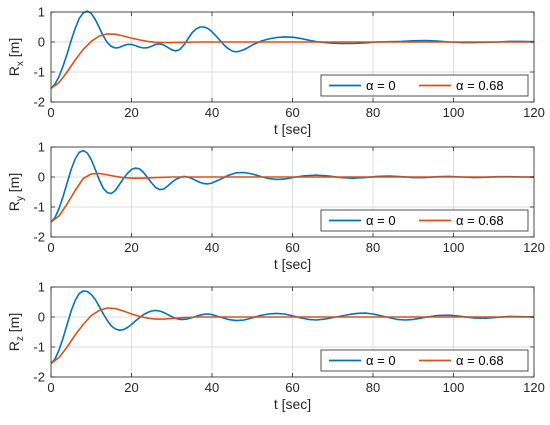 This screenshot has height=425, width=550. What do you see at coordinates (16, 192) in the screenshot?
I see `y-axis-label: Ry [m]` at bounding box center [16, 192].